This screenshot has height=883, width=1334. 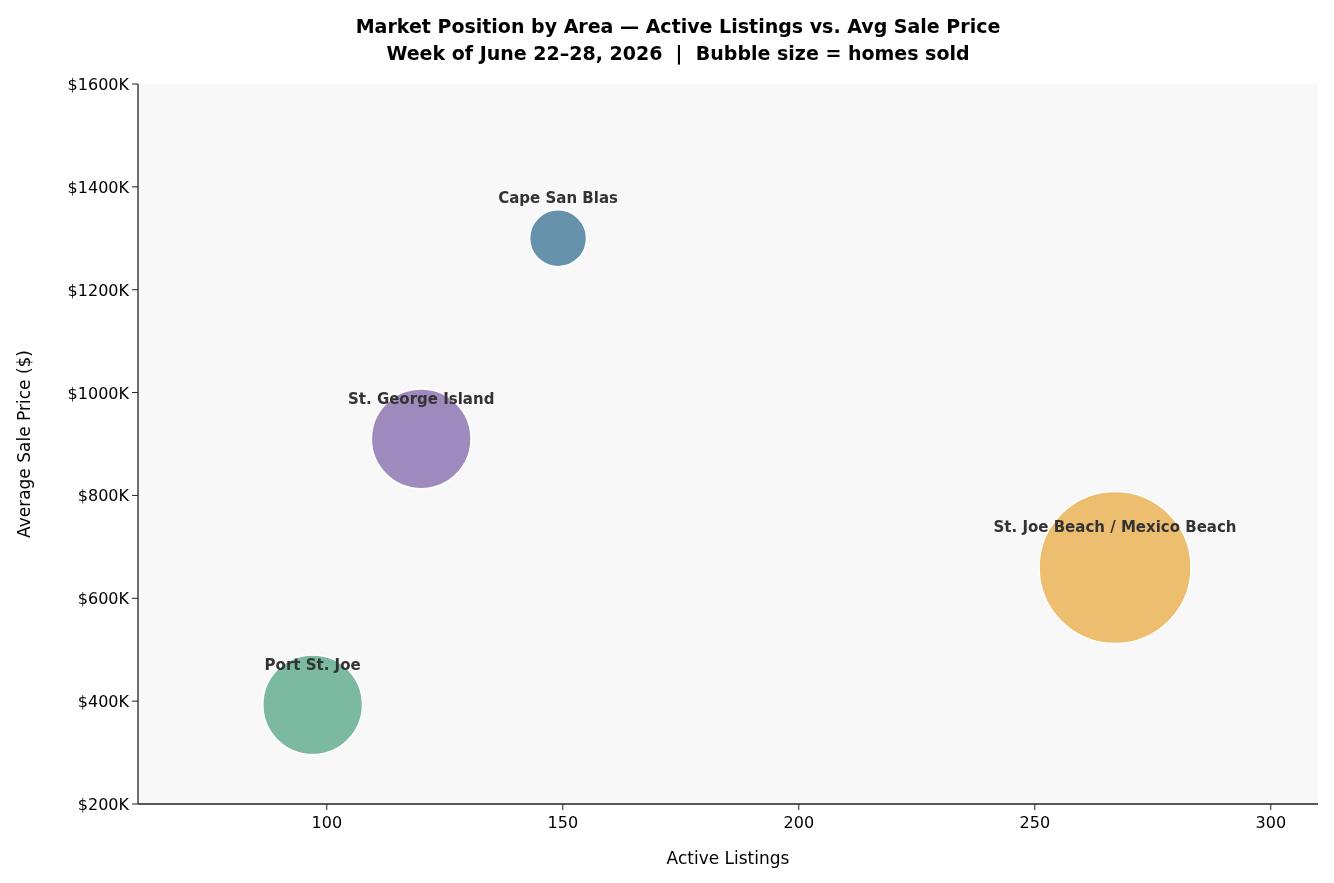 I want to click on y-tick-label: $1000K, so click(x=98, y=393).